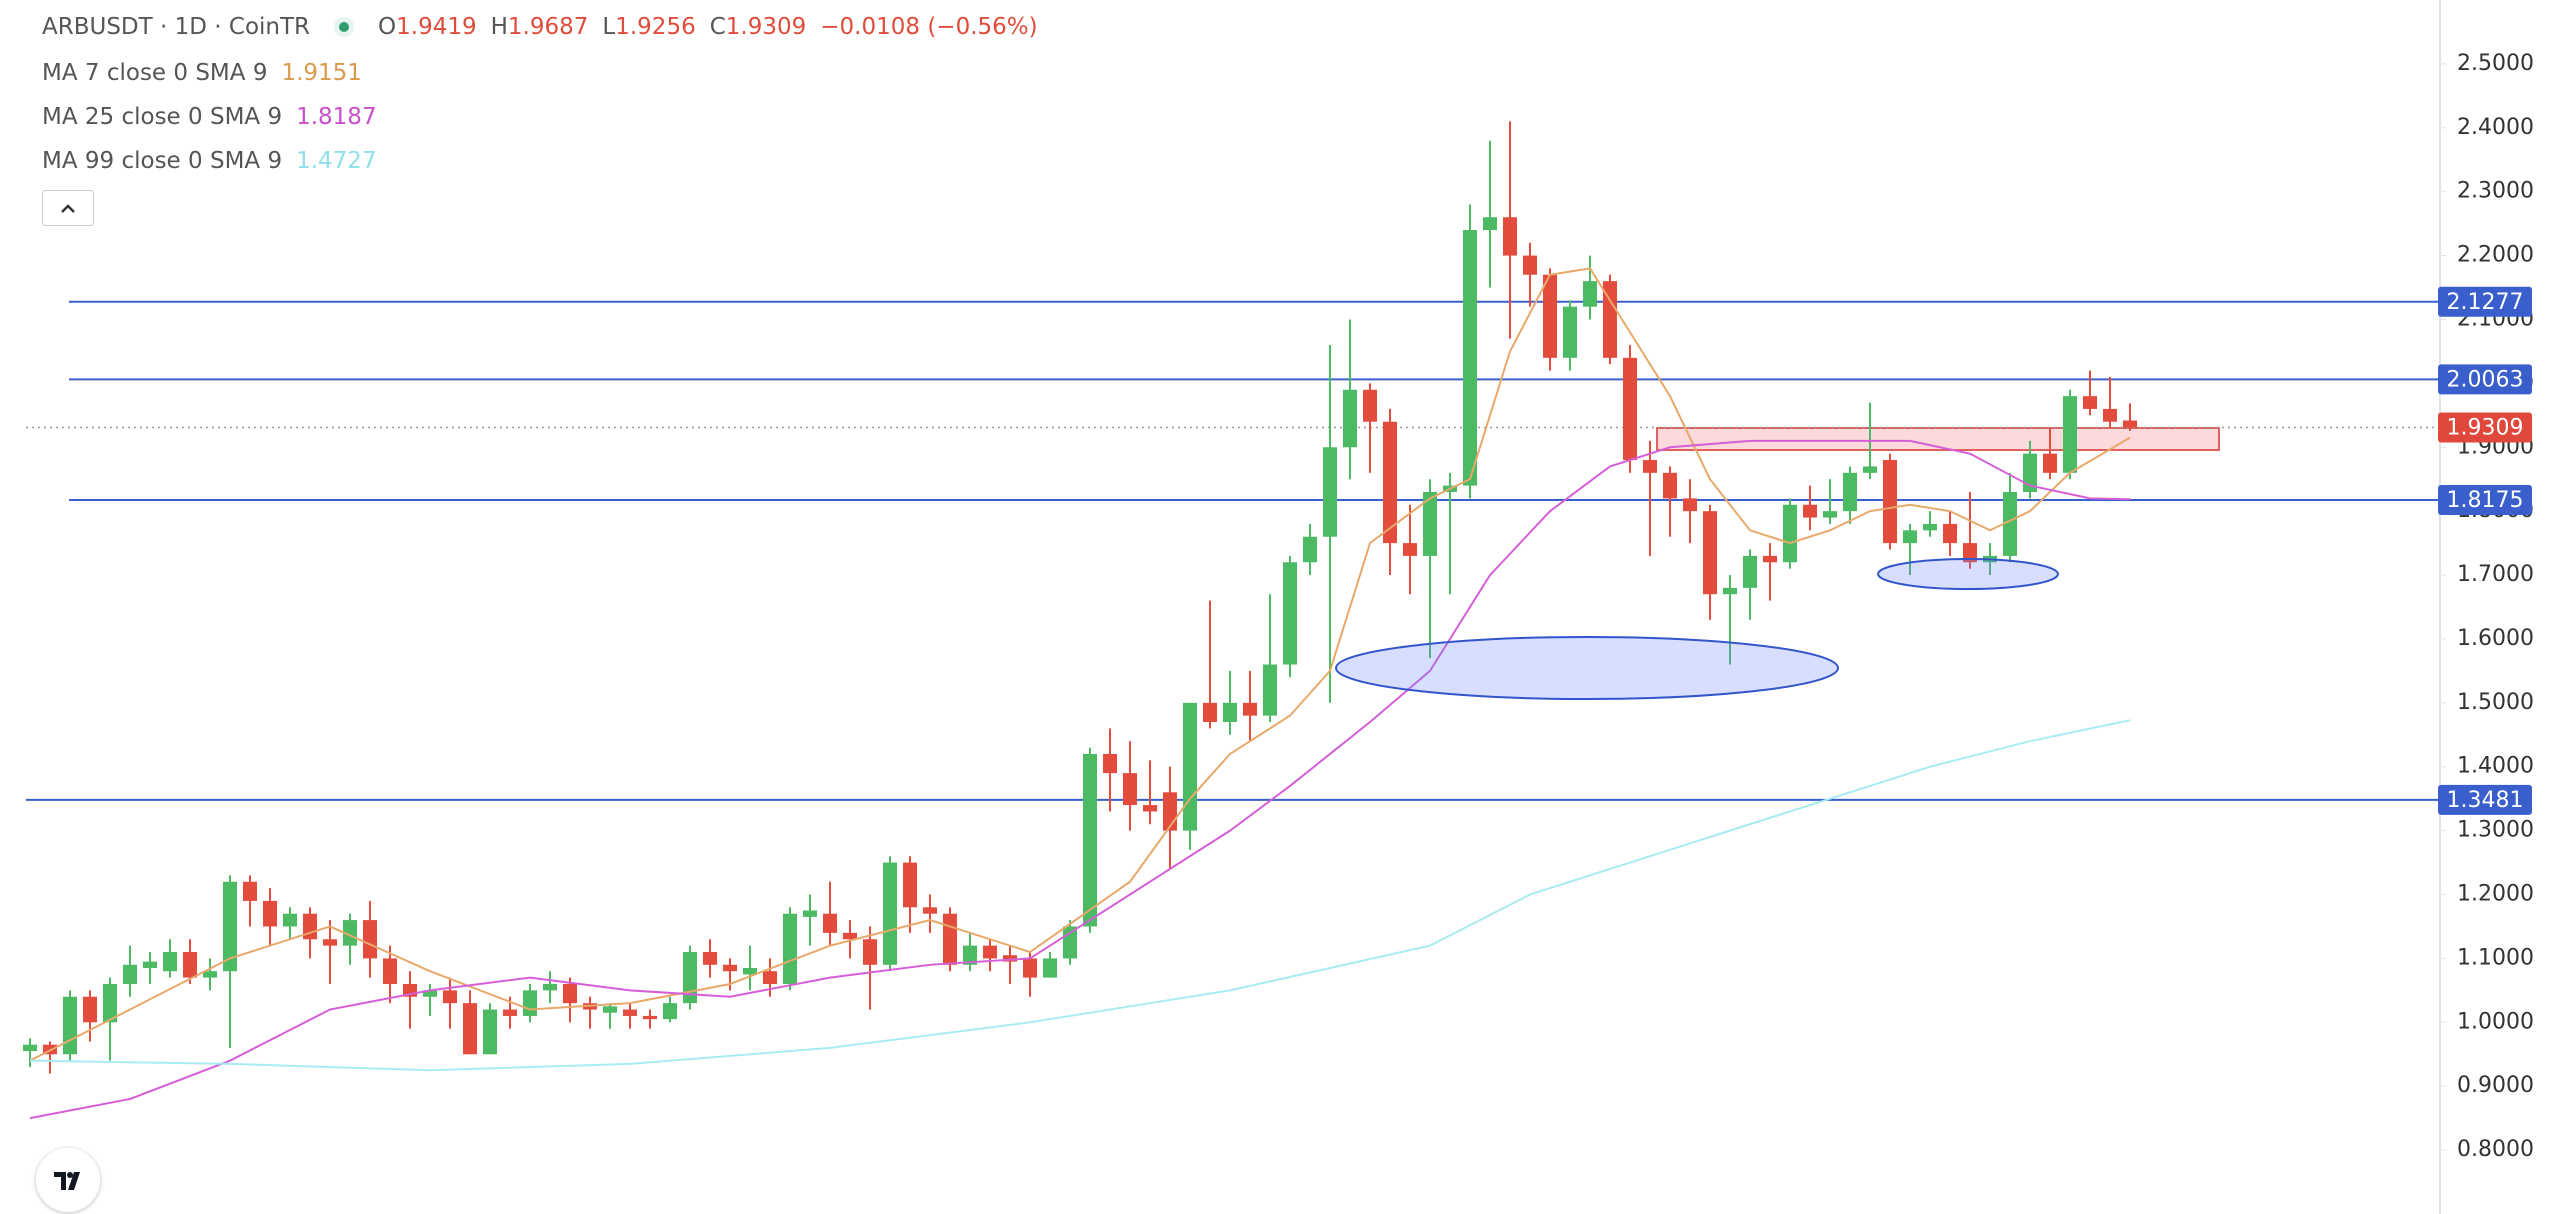 The image size is (2560, 1214). Describe the element at coordinates (68, 1180) in the screenshot. I see `tv-logo` at that location.